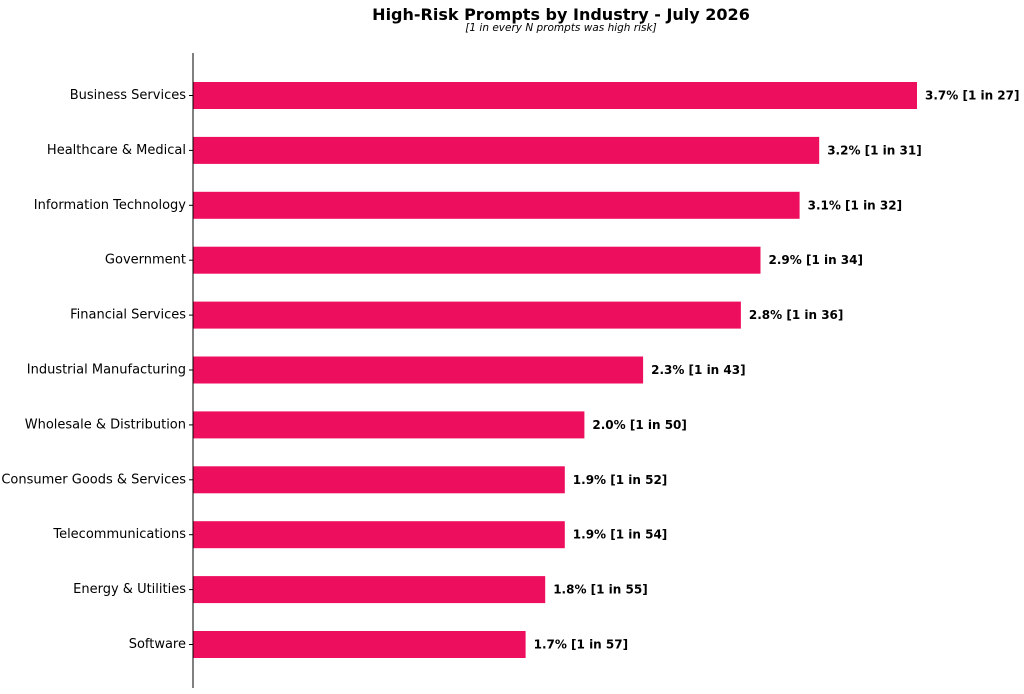 Image resolution: width=1024 pixels, height=694 pixels. What do you see at coordinates (816, 260) in the screenshot?
I see `bar-value-label: 2.9% [1 in 34]` at bounding box center [816, 260].